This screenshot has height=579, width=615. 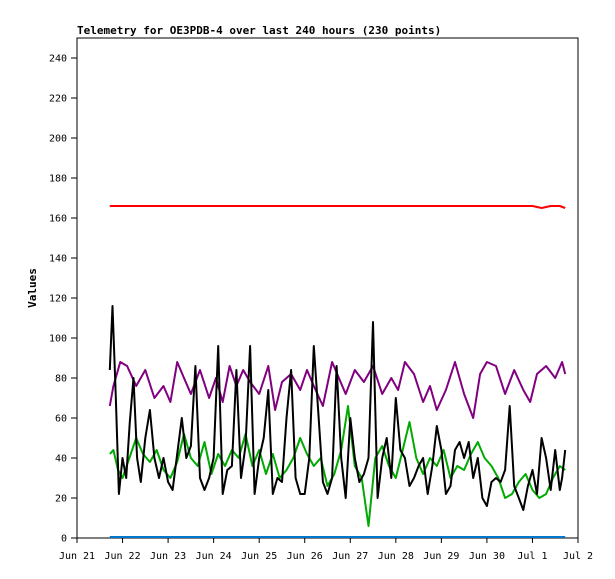 I want to click on x-tick-label: Jun 23, so click(x=168, y=556).